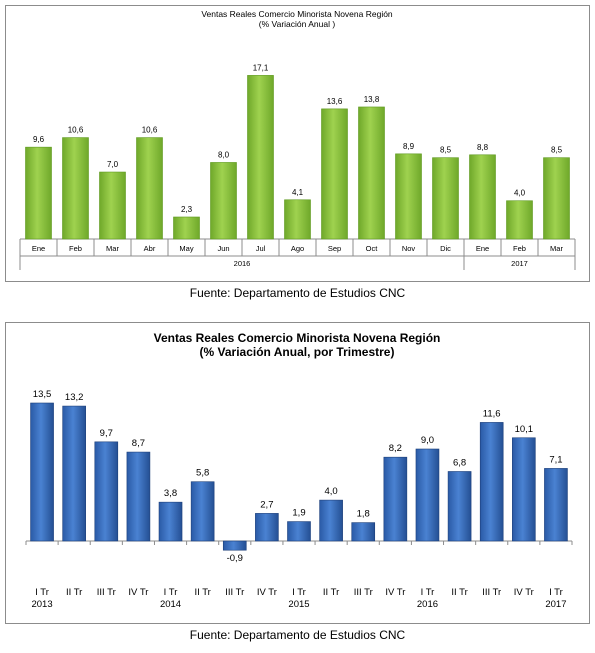 The height and width of the screenshot is (653, 595). What do you see at coordinates (187, 209) in the screenshot?
I see `chart1-value-label: 2,3` at bounding box center [187, 209].